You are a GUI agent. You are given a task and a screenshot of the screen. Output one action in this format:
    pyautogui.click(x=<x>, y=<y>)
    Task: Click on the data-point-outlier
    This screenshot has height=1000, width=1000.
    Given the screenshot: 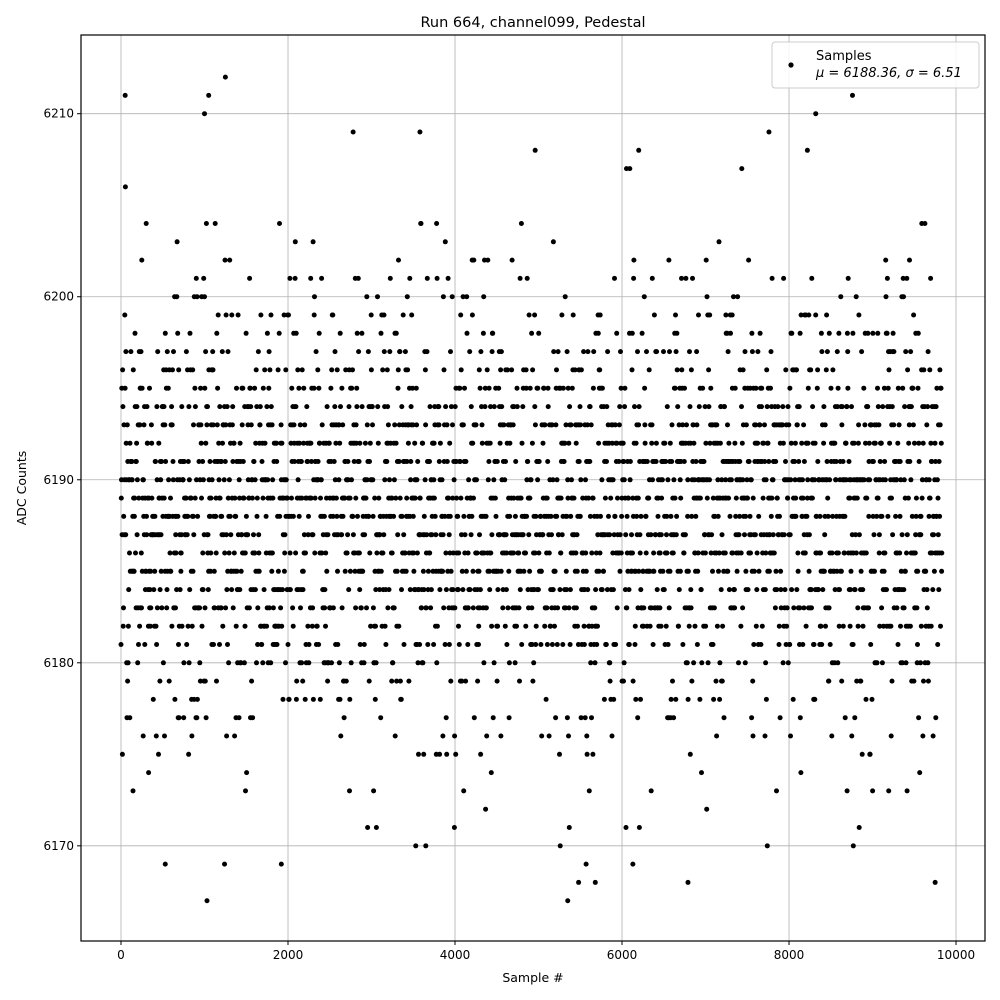 What is the action you would take?
    pyautogui.click(x=353, y=132)
    